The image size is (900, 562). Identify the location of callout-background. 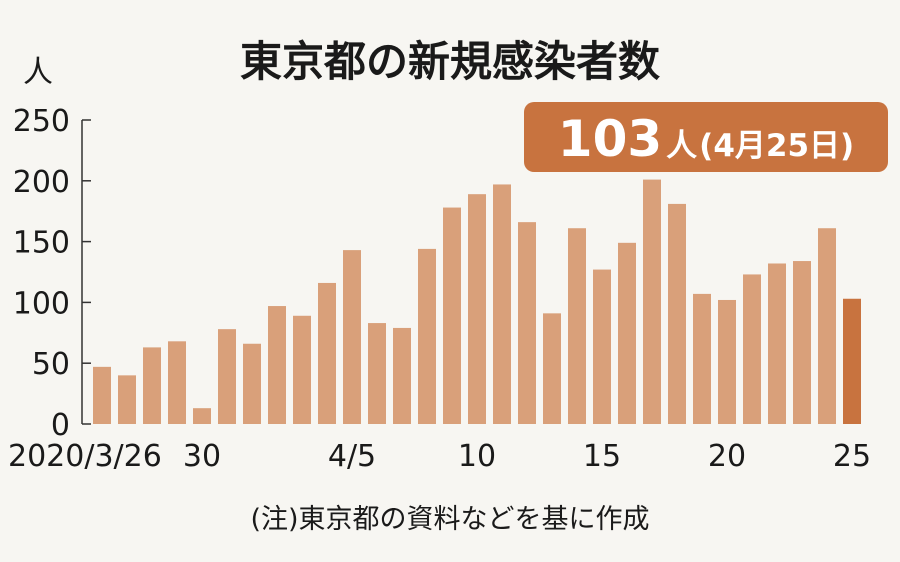
(706, 137).